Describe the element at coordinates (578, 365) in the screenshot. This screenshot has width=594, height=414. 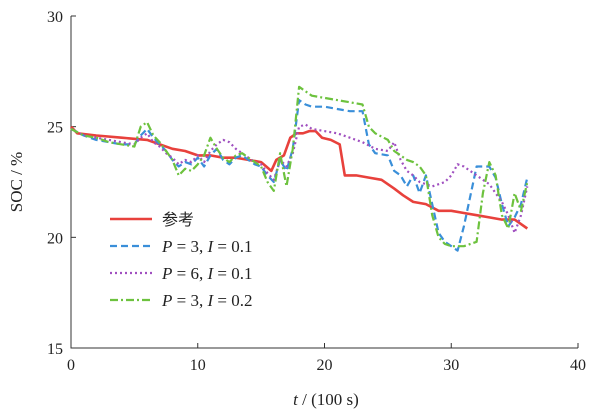
I see `x-tick-label: 40` at that location.